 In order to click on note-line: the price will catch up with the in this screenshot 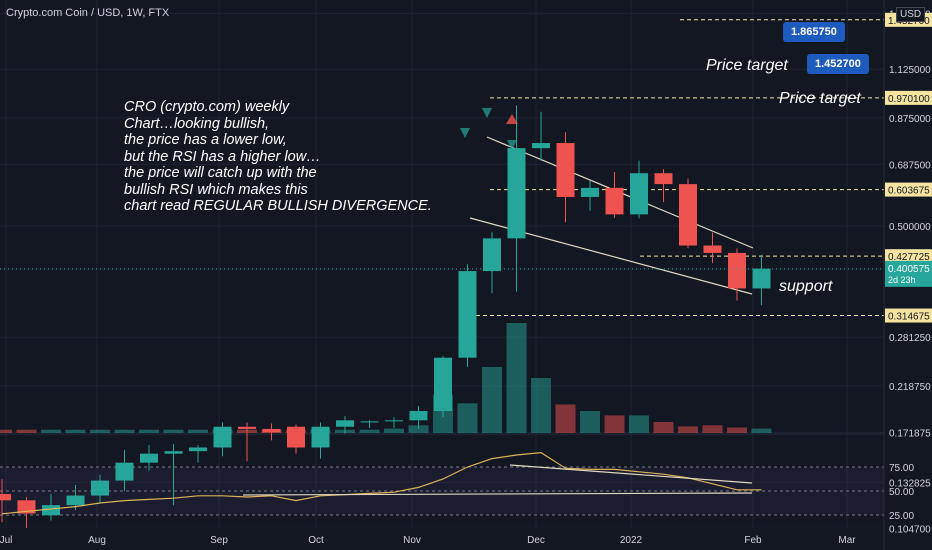, I will do `click(220, 173)`.